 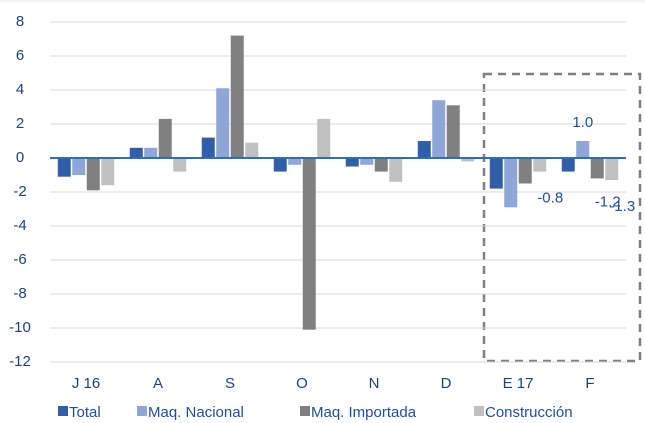 I want to click on x-tick-label: O, so click(x=302, y=383).